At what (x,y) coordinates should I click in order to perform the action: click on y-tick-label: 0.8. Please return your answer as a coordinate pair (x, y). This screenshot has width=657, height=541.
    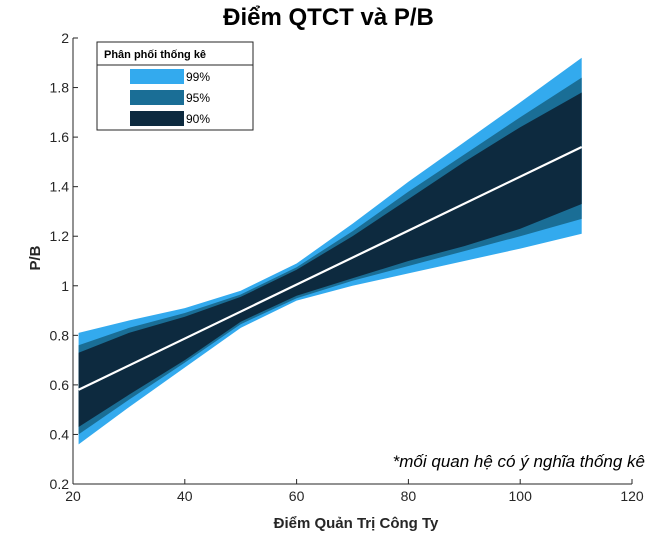
    Looking at the image, I should click on (60, 335).